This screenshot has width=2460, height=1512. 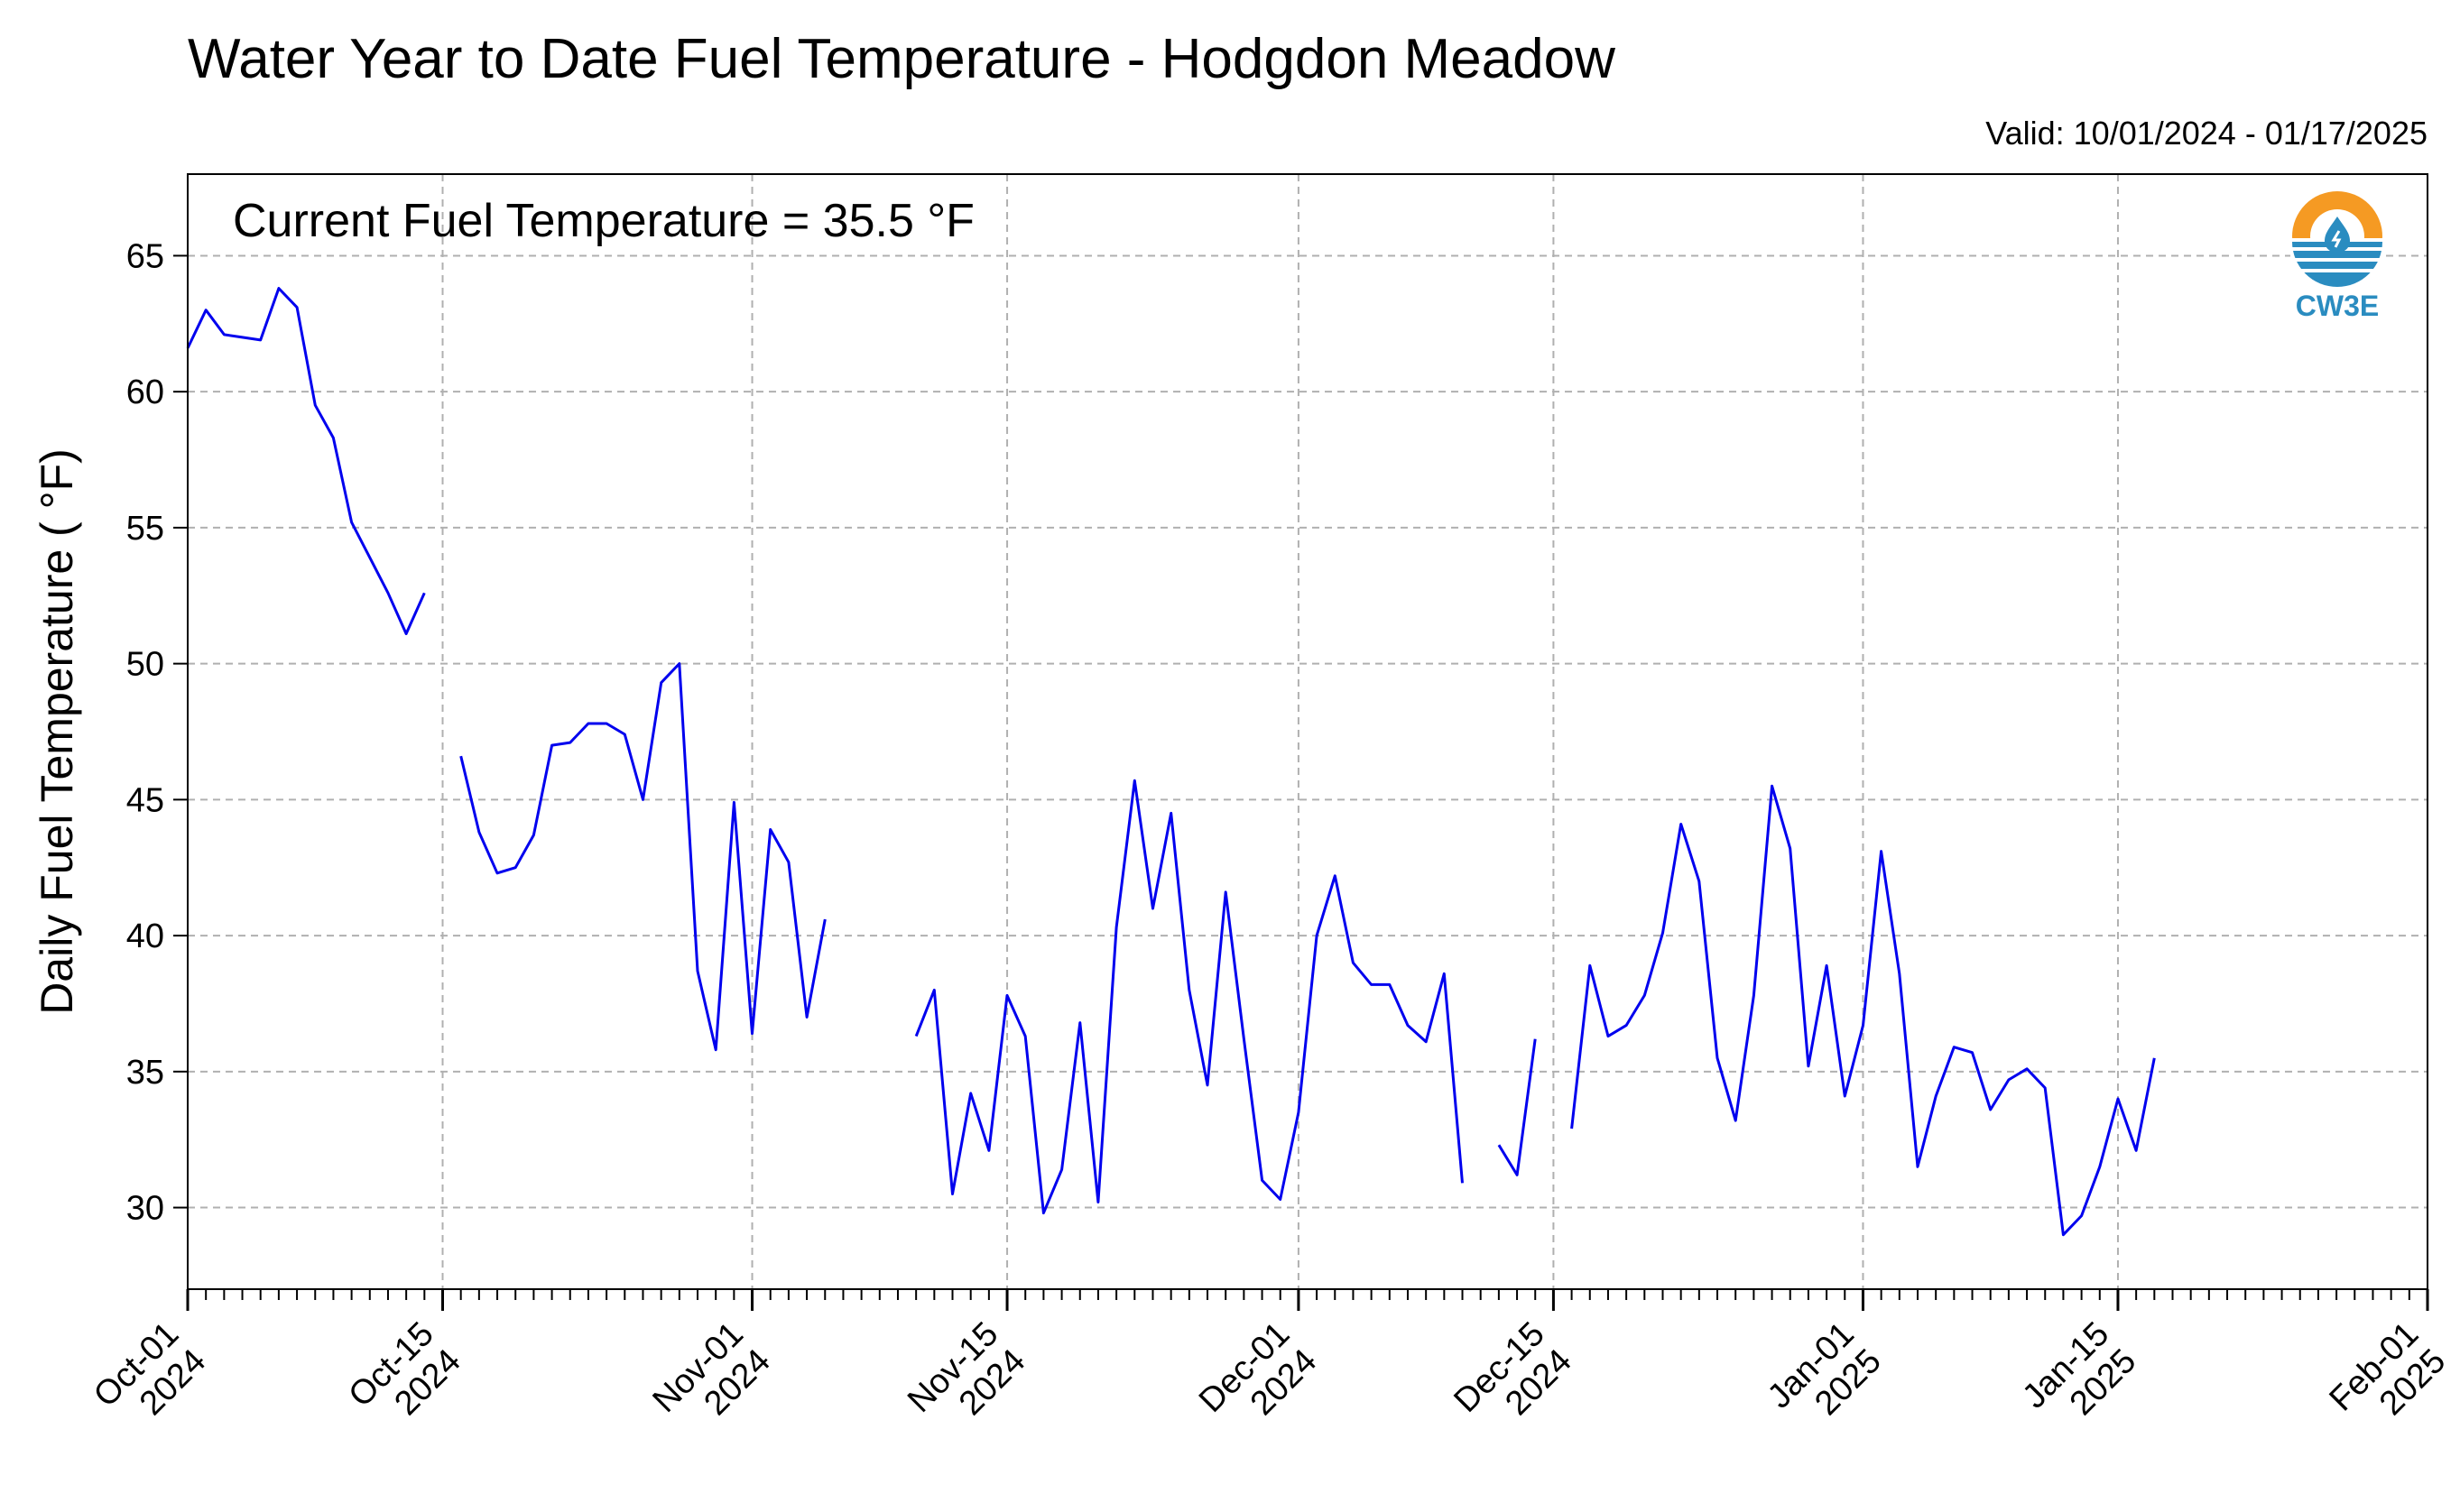 What do you see at coordinates (145, 256) in the screenshot?
I see `y-tick-label: 65` at bounding box center [145, 256].